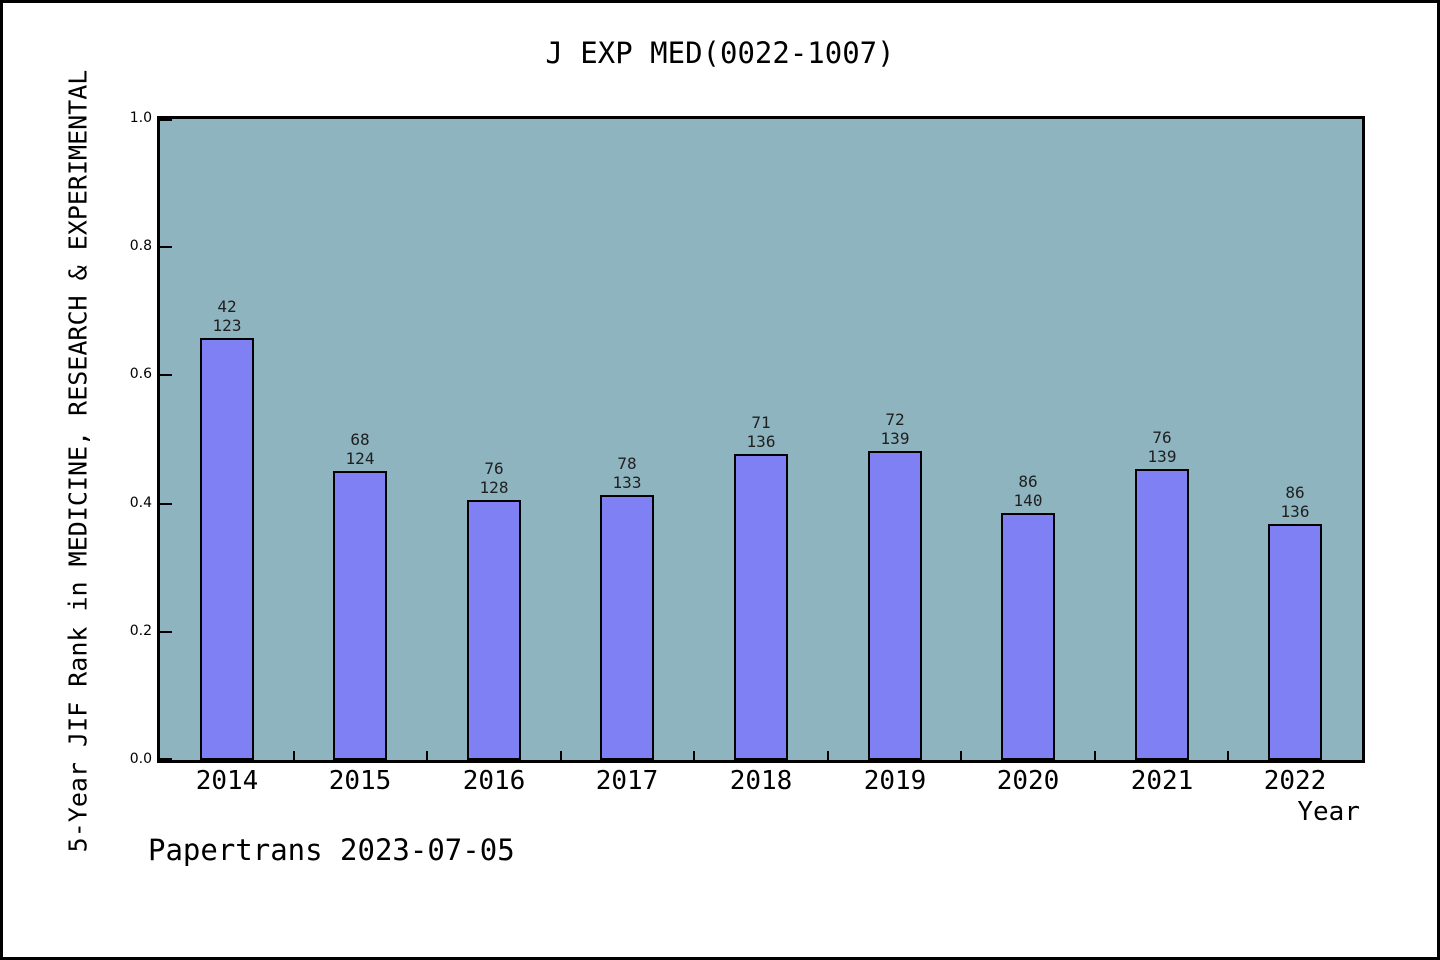 Image resolution: width=1440 pixels, height=960 pixels. What do you see at coordinates (227, 549) in the screenshot?
I see `bar-2014` at bounding box center [227, 549].